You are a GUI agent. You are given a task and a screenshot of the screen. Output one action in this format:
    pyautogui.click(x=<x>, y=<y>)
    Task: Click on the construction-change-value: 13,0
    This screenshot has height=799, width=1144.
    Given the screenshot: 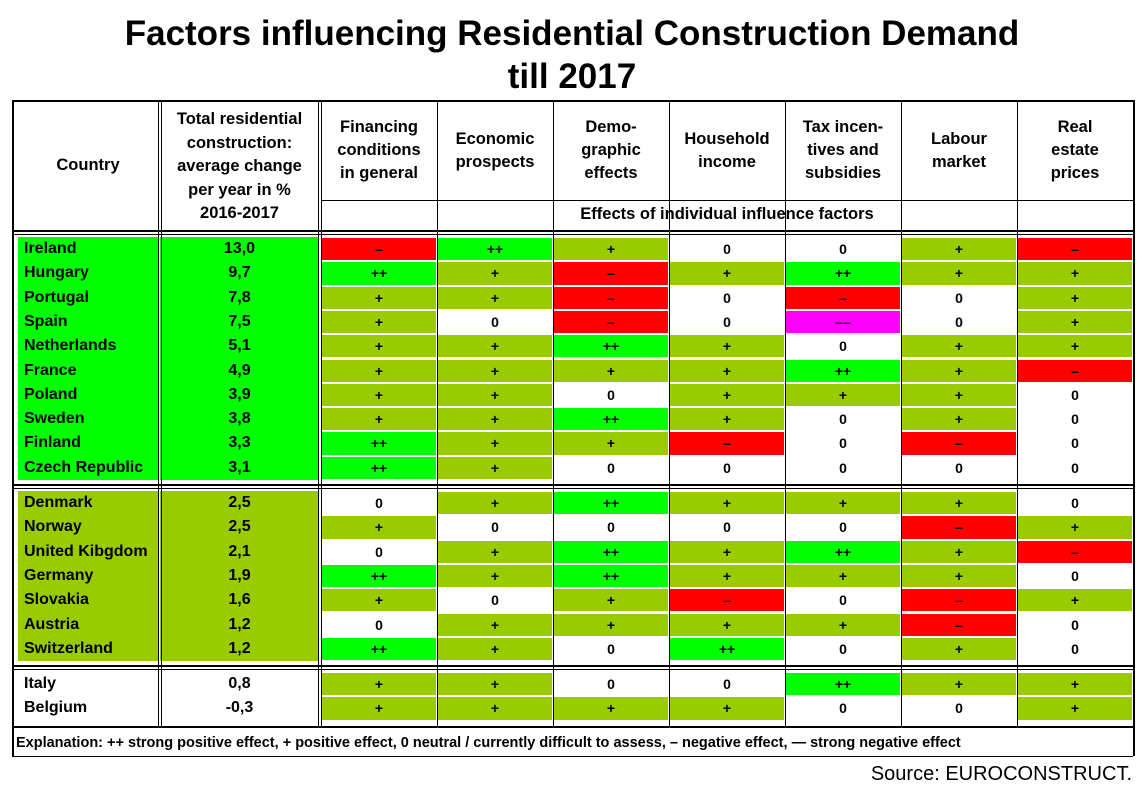 What is the action you would take?
    pyautogui.click(x=239, y=248)
    